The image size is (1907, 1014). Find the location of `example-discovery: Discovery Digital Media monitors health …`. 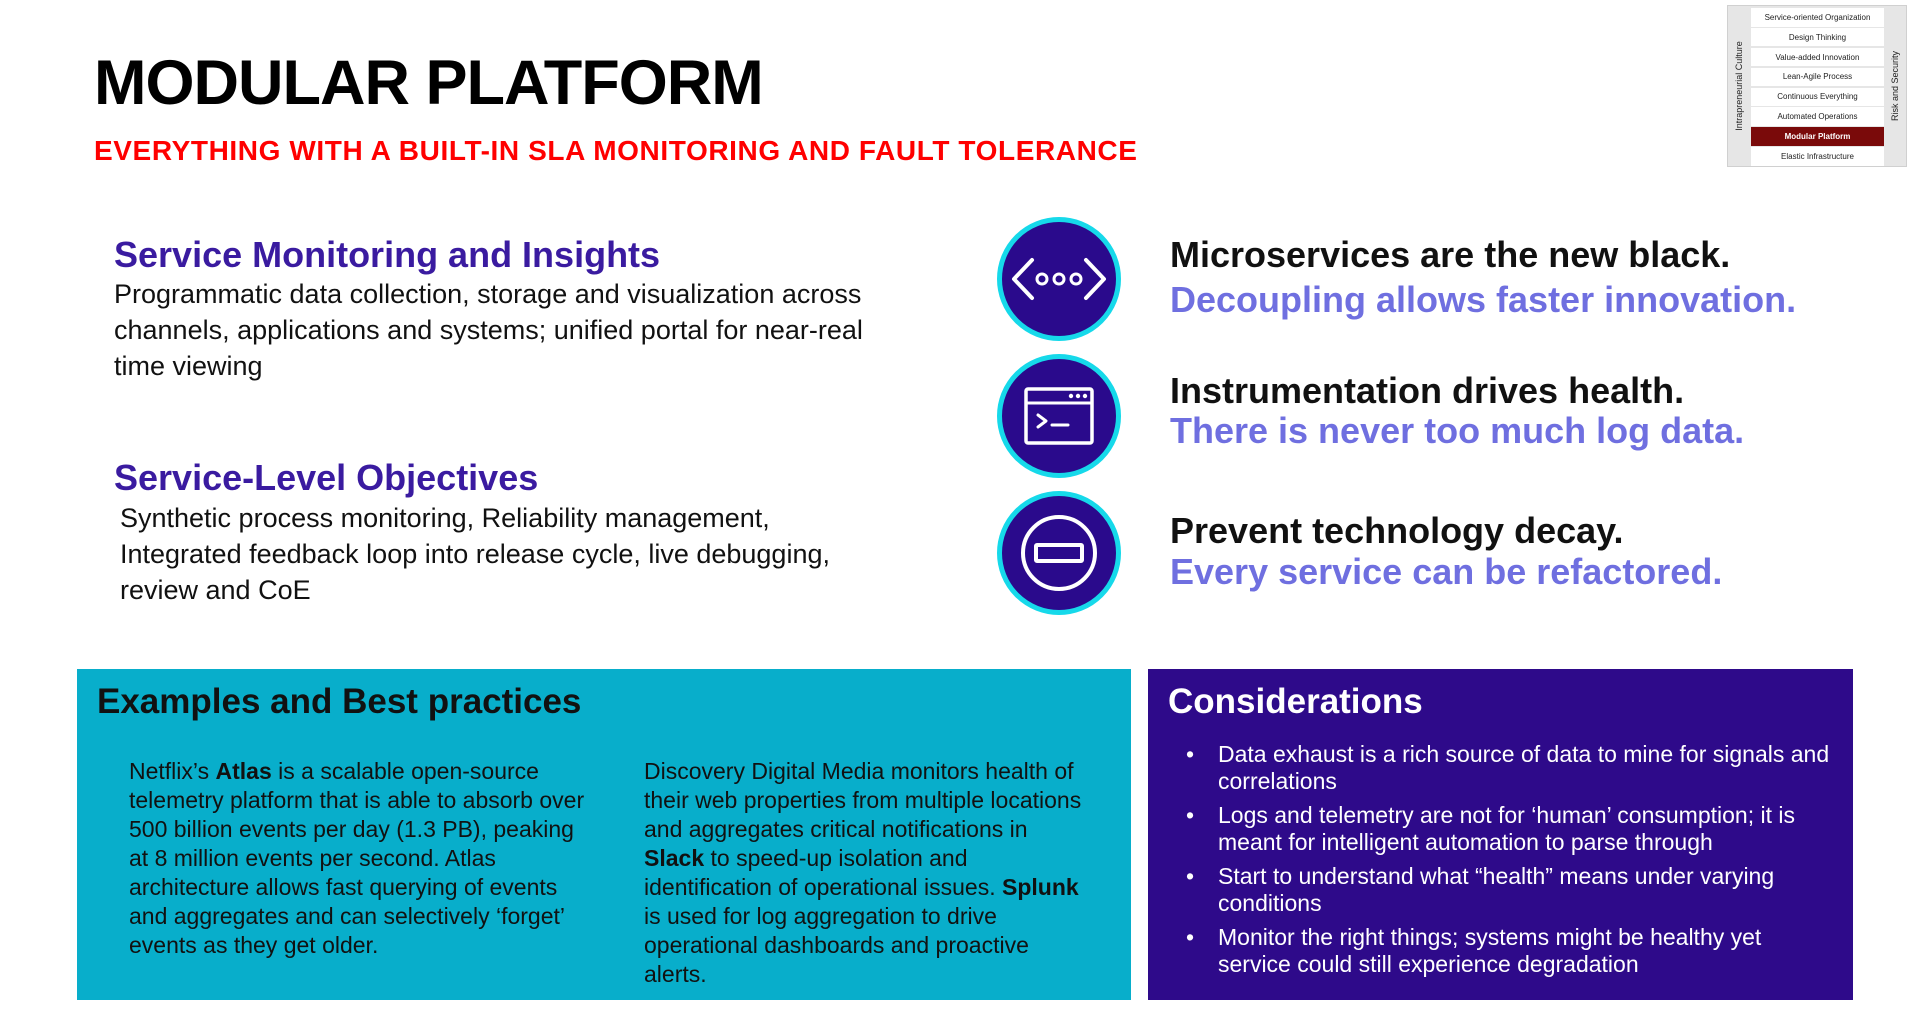

example-discovery: Discovery Digital Media monitors health … is located at coordinates (869, 873).